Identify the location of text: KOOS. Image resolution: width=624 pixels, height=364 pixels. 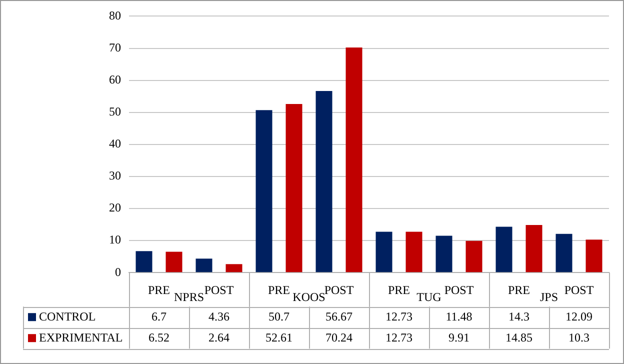
(309, 297).